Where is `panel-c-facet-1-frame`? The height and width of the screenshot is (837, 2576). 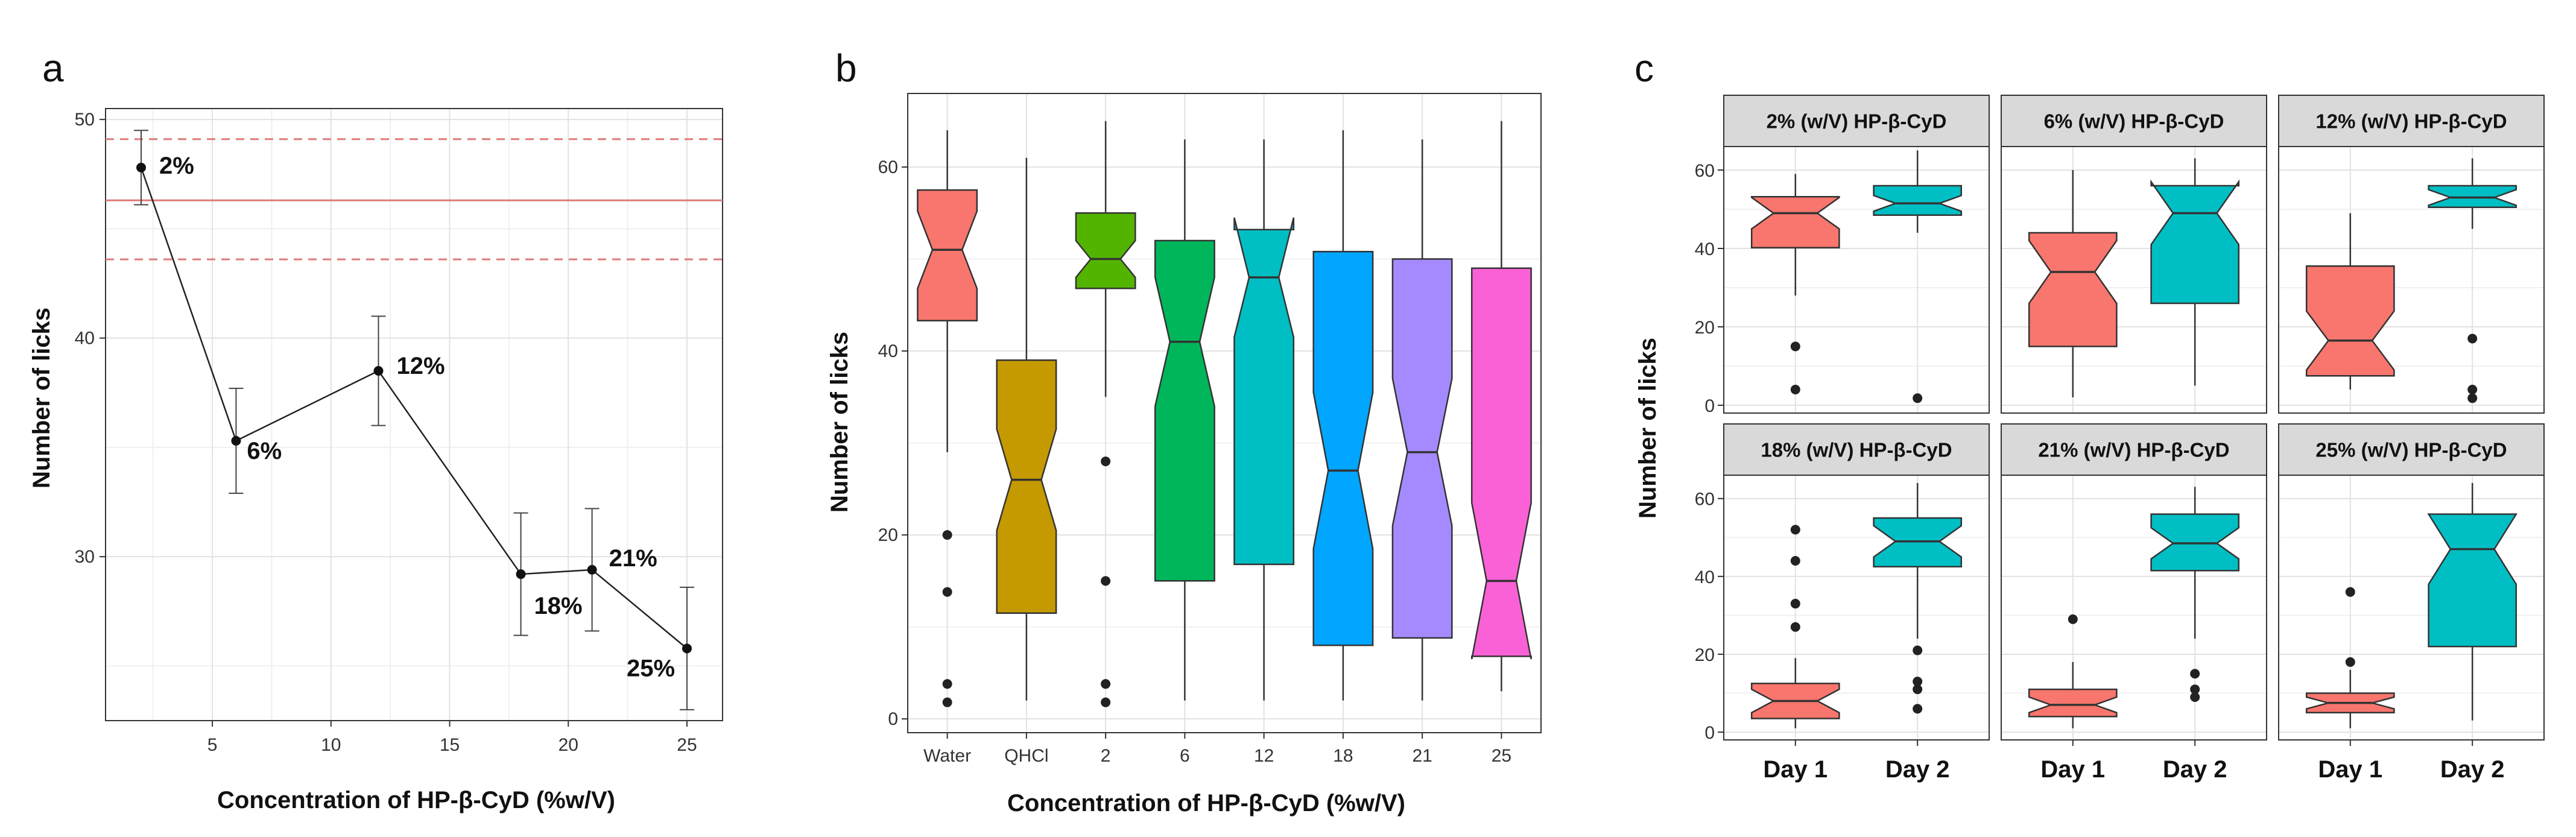 panel-c-facet-1-frame is located at coordinates (1856, 280).